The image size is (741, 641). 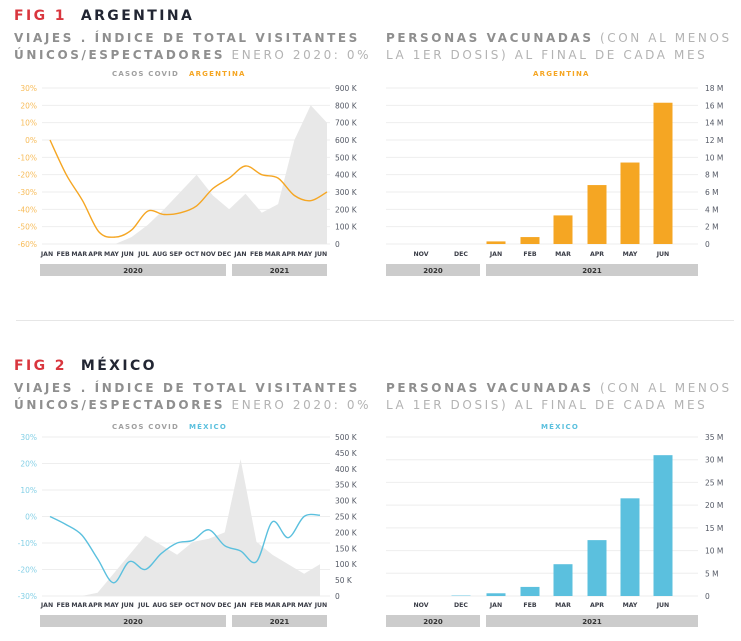 I want to click on right-axis-tick: 50 K, so click(x=344, y=580).